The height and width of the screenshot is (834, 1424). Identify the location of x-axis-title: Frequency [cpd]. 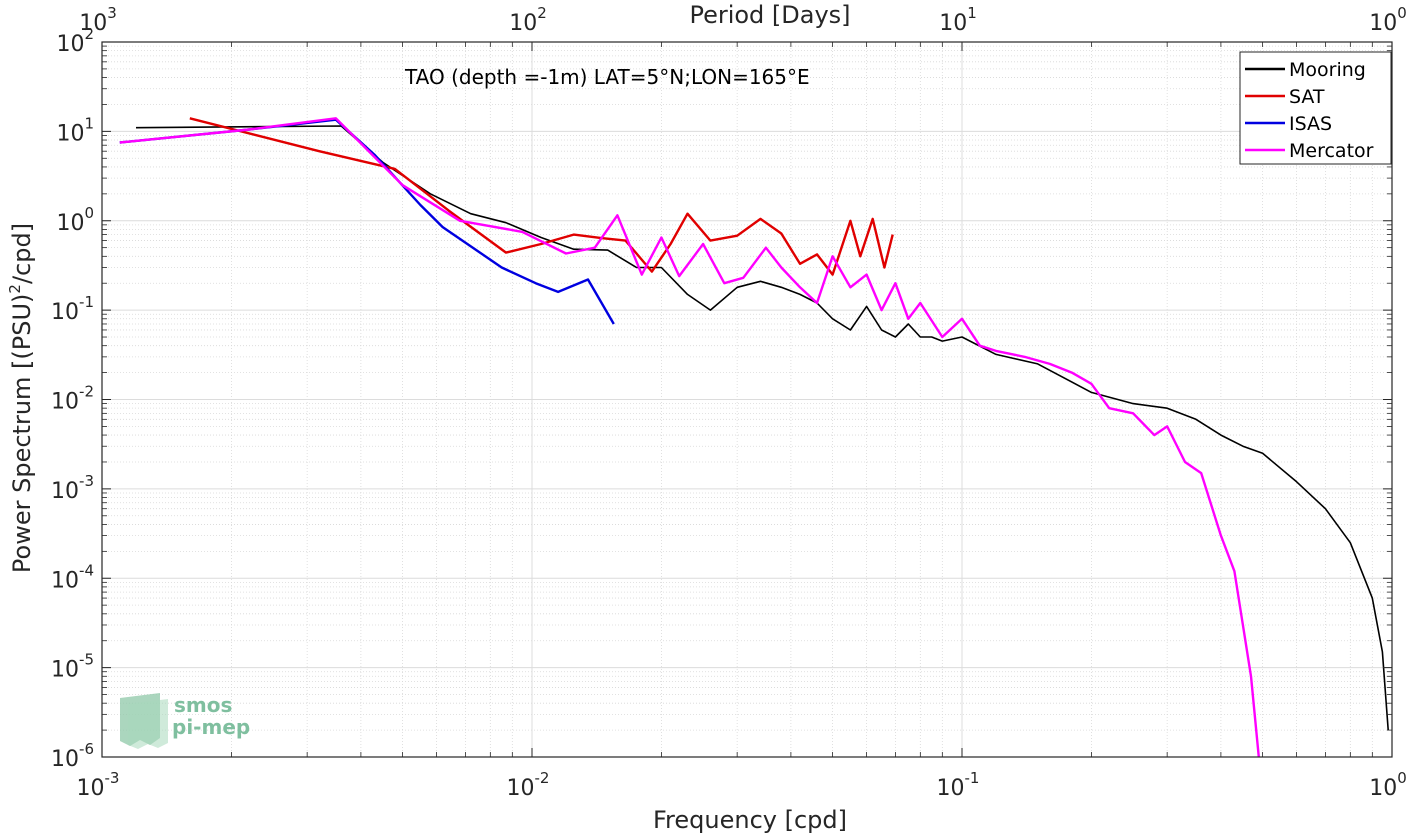
(750, 820).